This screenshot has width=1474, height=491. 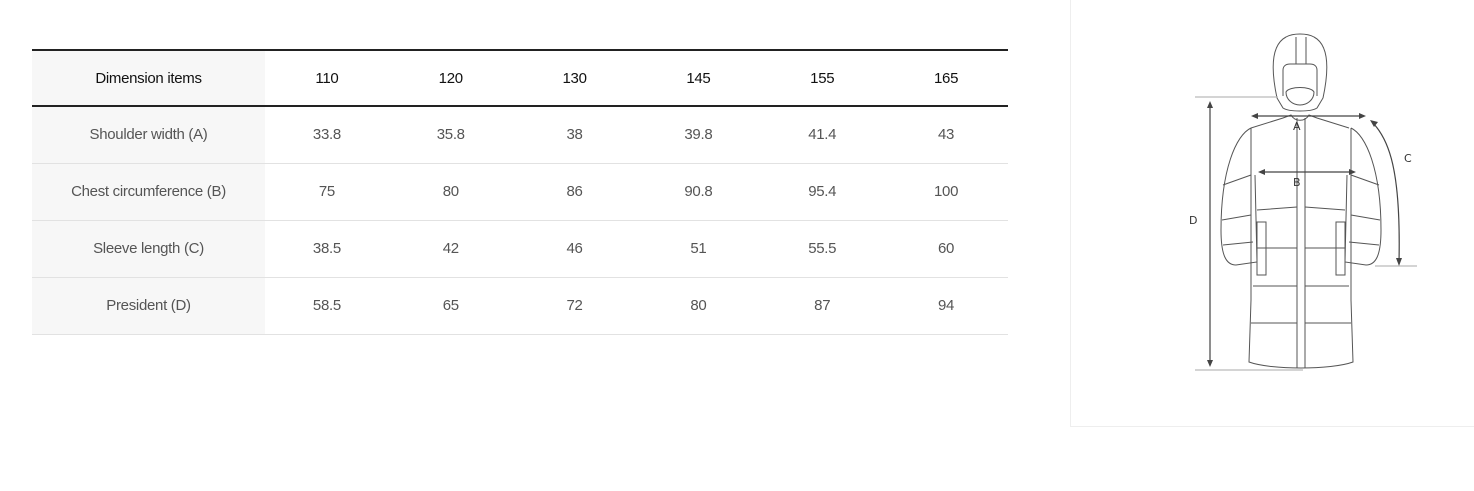 What do you see at coordinates (450, 78) in the screenshot?
I see `header-cell: 120` at bounding box center [450, 78].